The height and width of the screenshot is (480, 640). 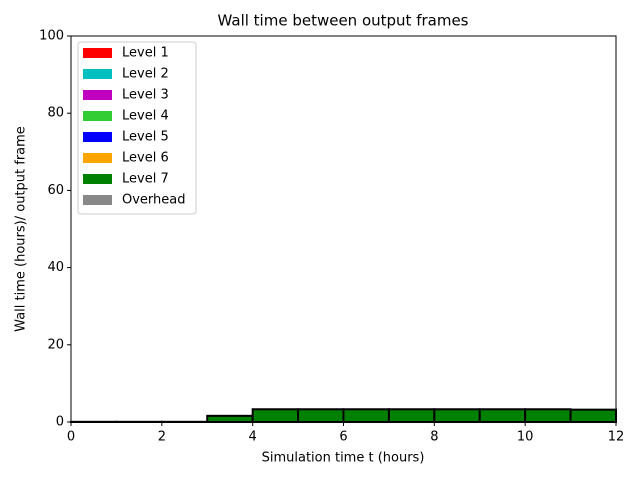 I want to click on y-tick-label: 40, so click(x=55, y=267).